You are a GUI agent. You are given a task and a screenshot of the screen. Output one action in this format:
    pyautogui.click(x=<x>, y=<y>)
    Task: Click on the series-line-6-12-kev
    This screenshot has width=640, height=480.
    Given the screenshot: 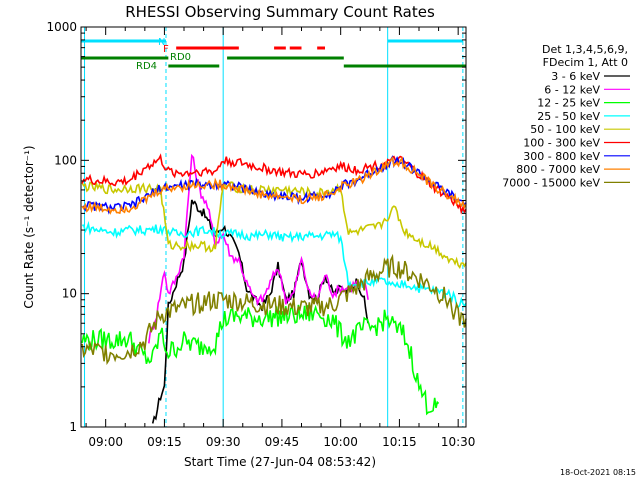 What is the action you would take?
    pyautogui.click(x=258, y=248)
    